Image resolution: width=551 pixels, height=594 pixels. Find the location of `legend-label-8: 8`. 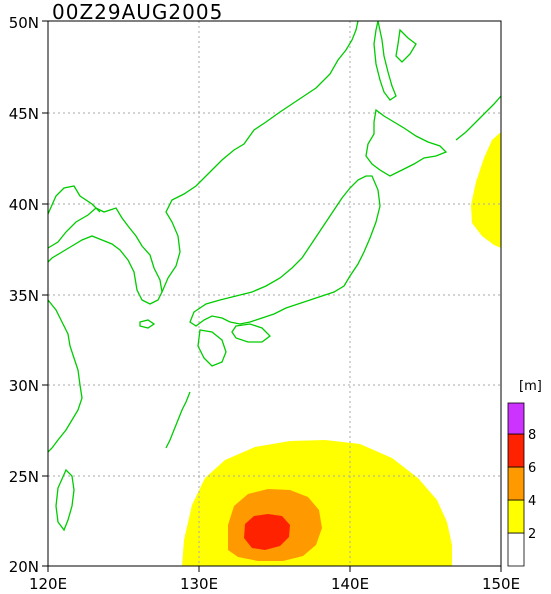

legend-label-8: 8 is located at coordinates (532, 435).